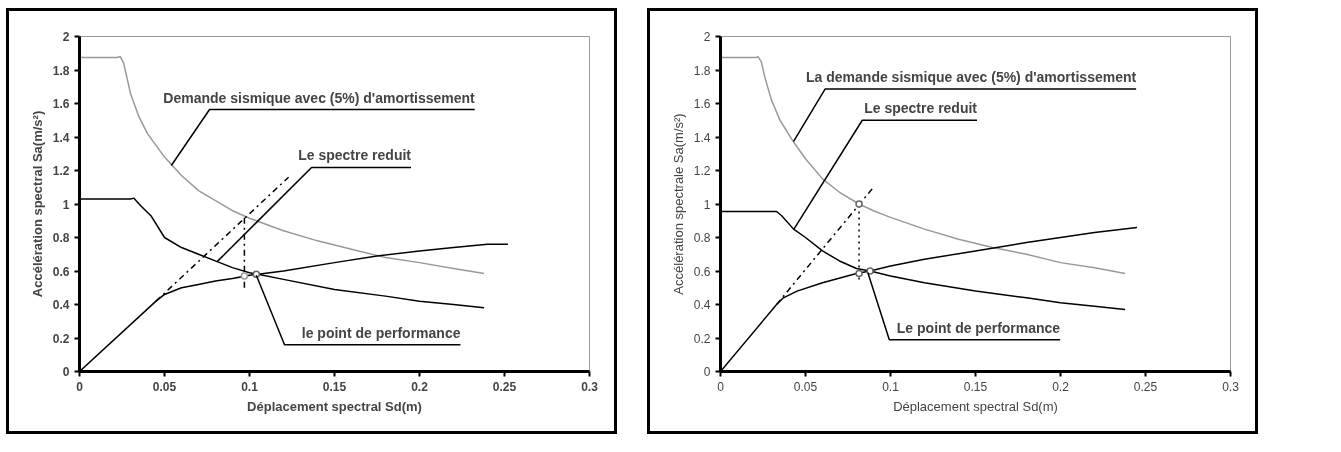 The image size is (1341, 452). Describe the element at coordinates (978, 327) in the screenshot. I see `annotation: Le point de performance` at that location.